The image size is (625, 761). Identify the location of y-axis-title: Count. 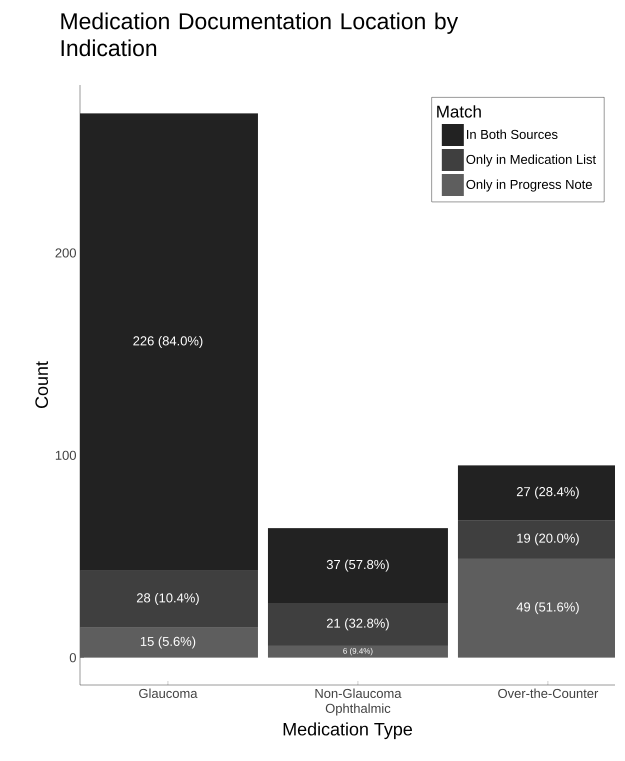
(41, 384).